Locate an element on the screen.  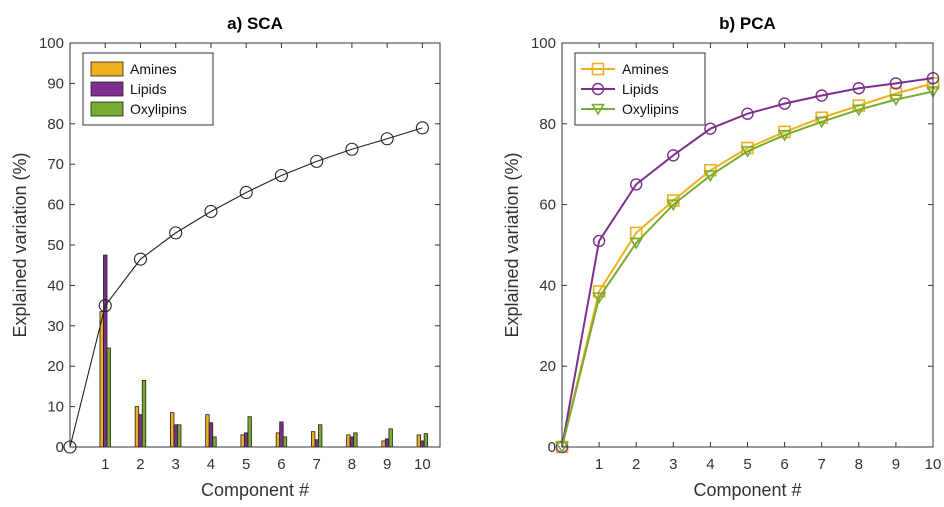
panel-a-x-tick-label: 1 is located at coordinates (105, 464).